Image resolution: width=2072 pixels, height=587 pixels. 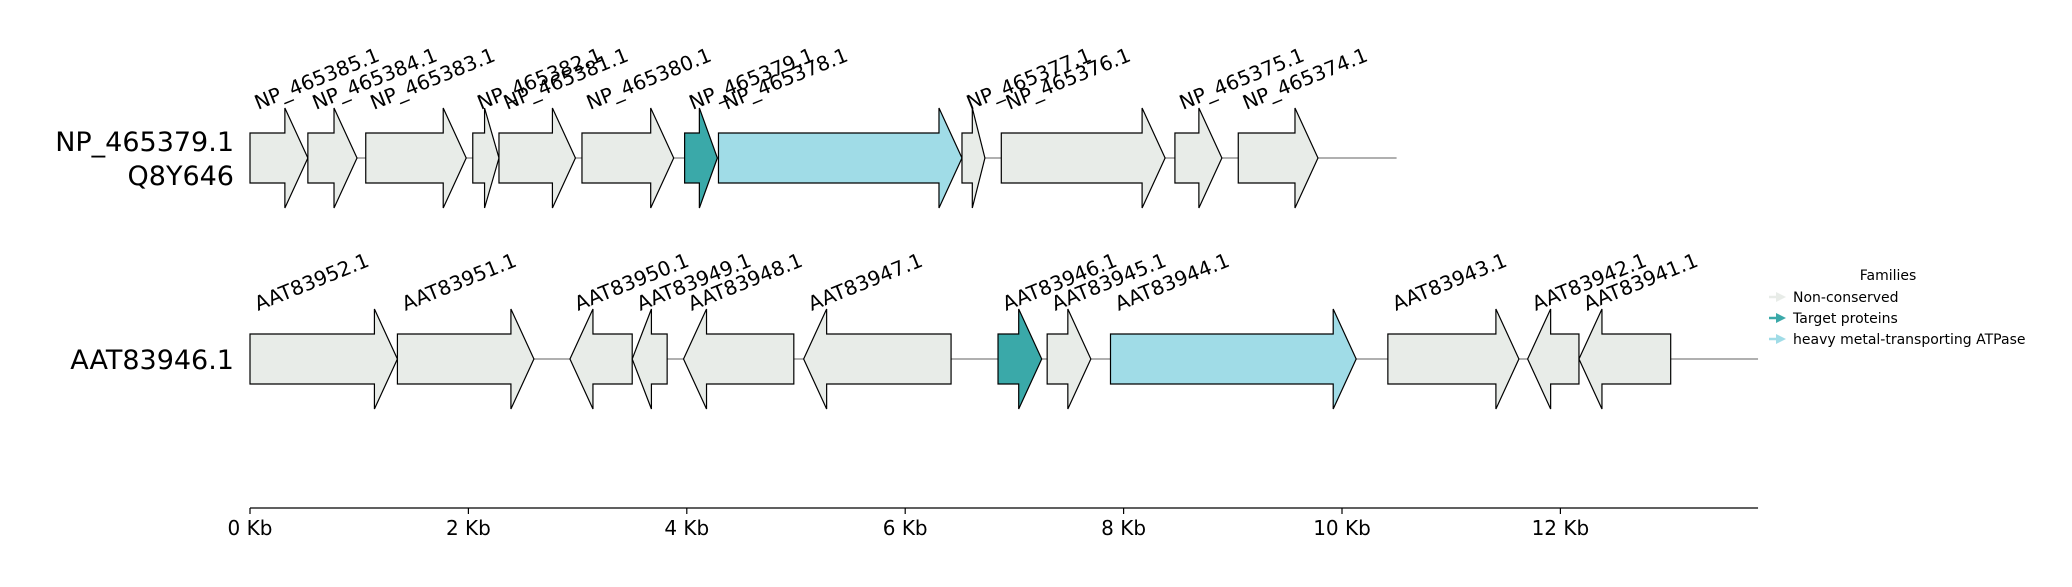 What do you see at coordinates (1845, 319) in the screenshot?
I see `legend-item-label: Target proteins` at bounding box center [1845, 319].